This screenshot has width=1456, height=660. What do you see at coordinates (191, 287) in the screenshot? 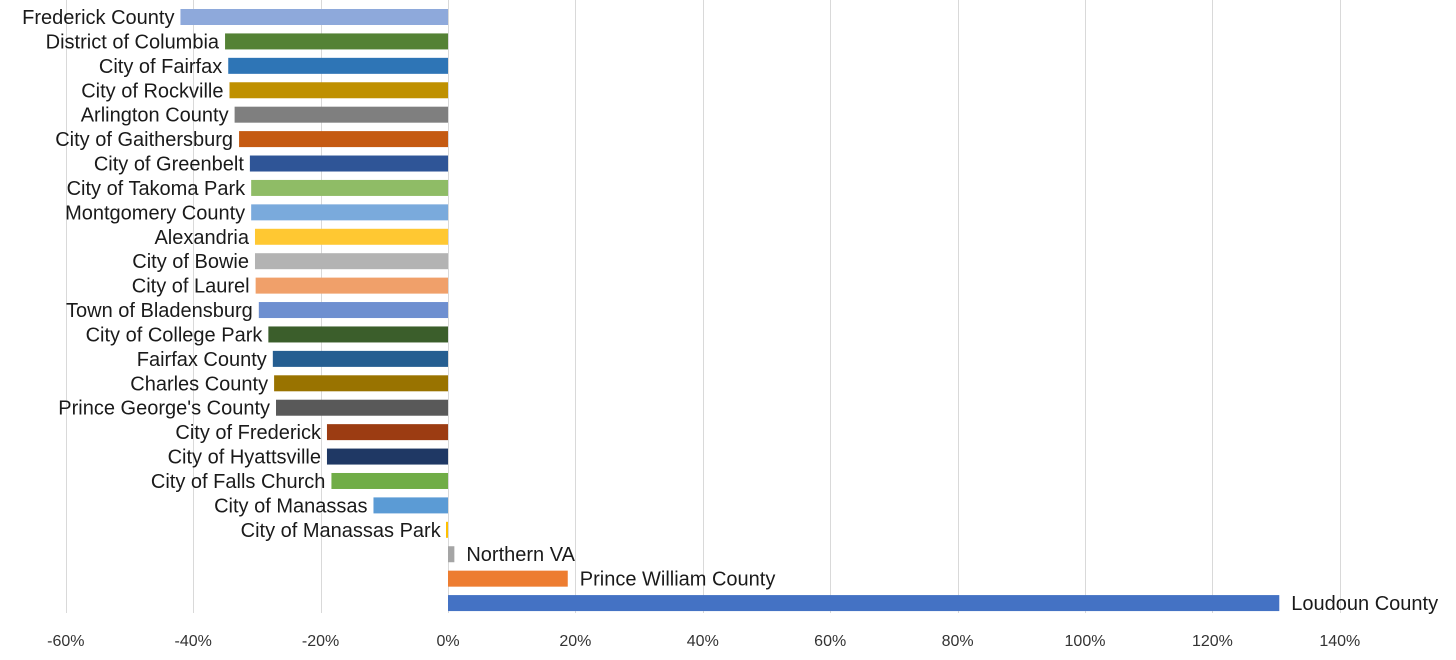
I see `category-label: City of Laurel` at bounding box center [191, 287].